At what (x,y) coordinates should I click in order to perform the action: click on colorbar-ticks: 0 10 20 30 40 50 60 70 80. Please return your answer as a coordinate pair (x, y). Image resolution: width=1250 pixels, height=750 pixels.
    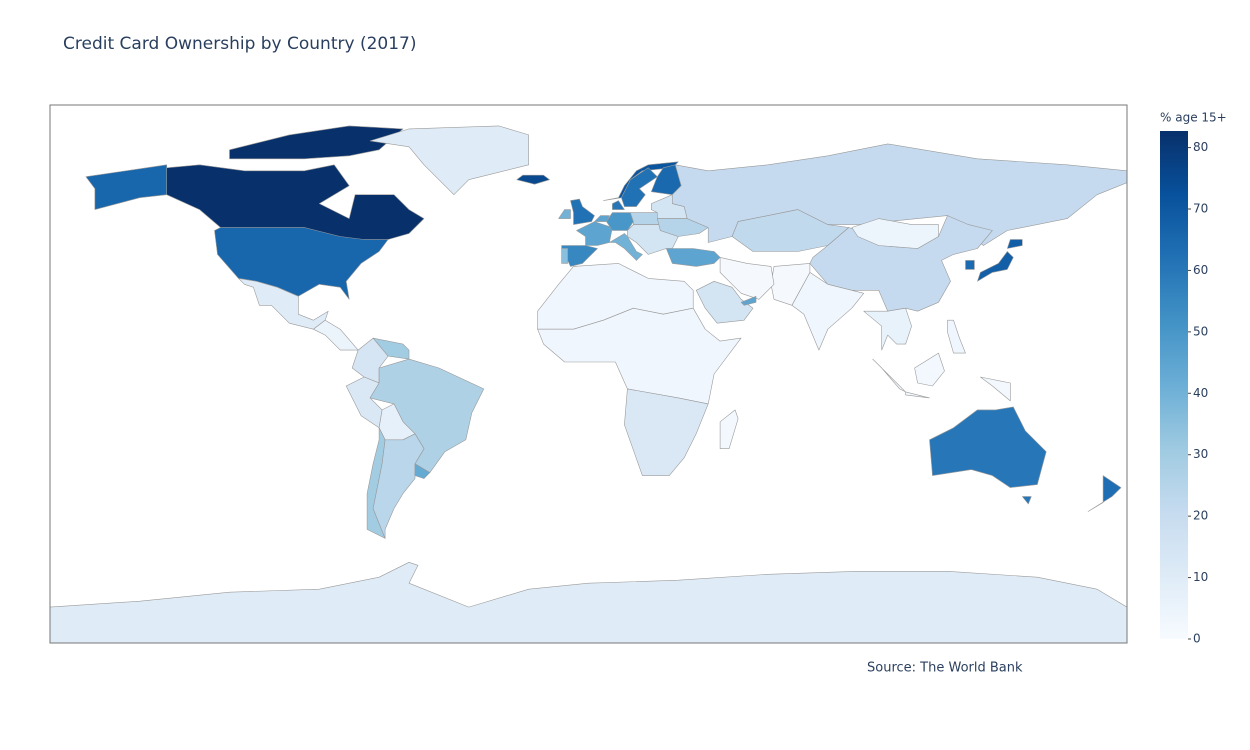
    Looking at the image, I should click on (1198, 393).